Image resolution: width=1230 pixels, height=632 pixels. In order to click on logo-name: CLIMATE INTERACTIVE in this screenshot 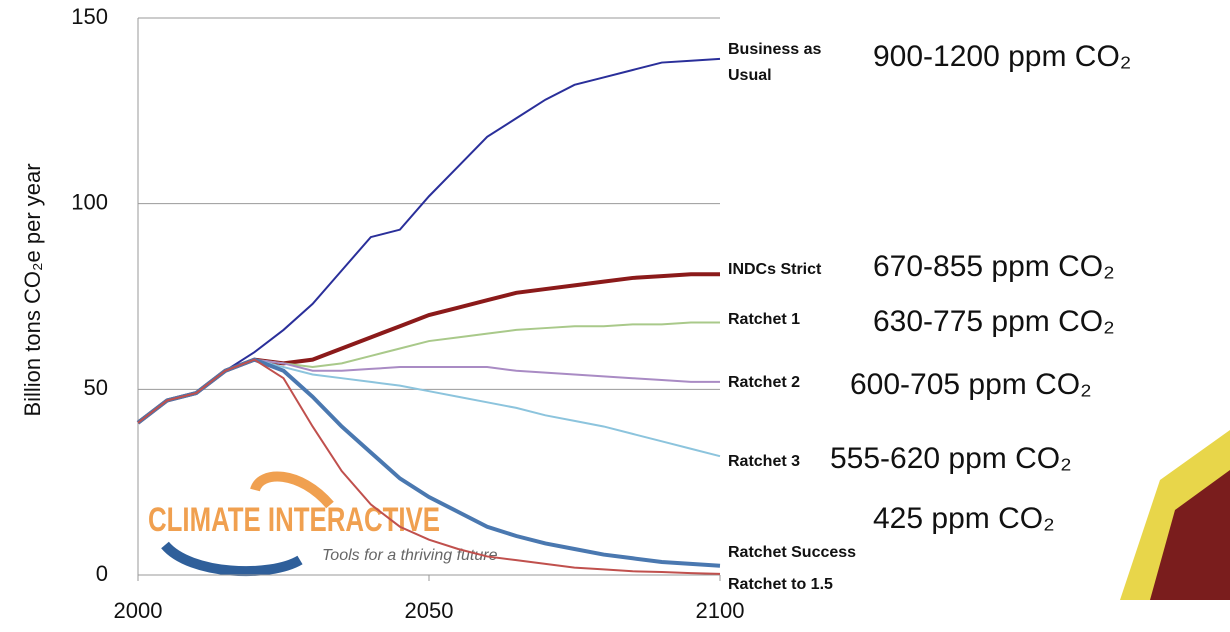, I will do `click(294, 520)`.